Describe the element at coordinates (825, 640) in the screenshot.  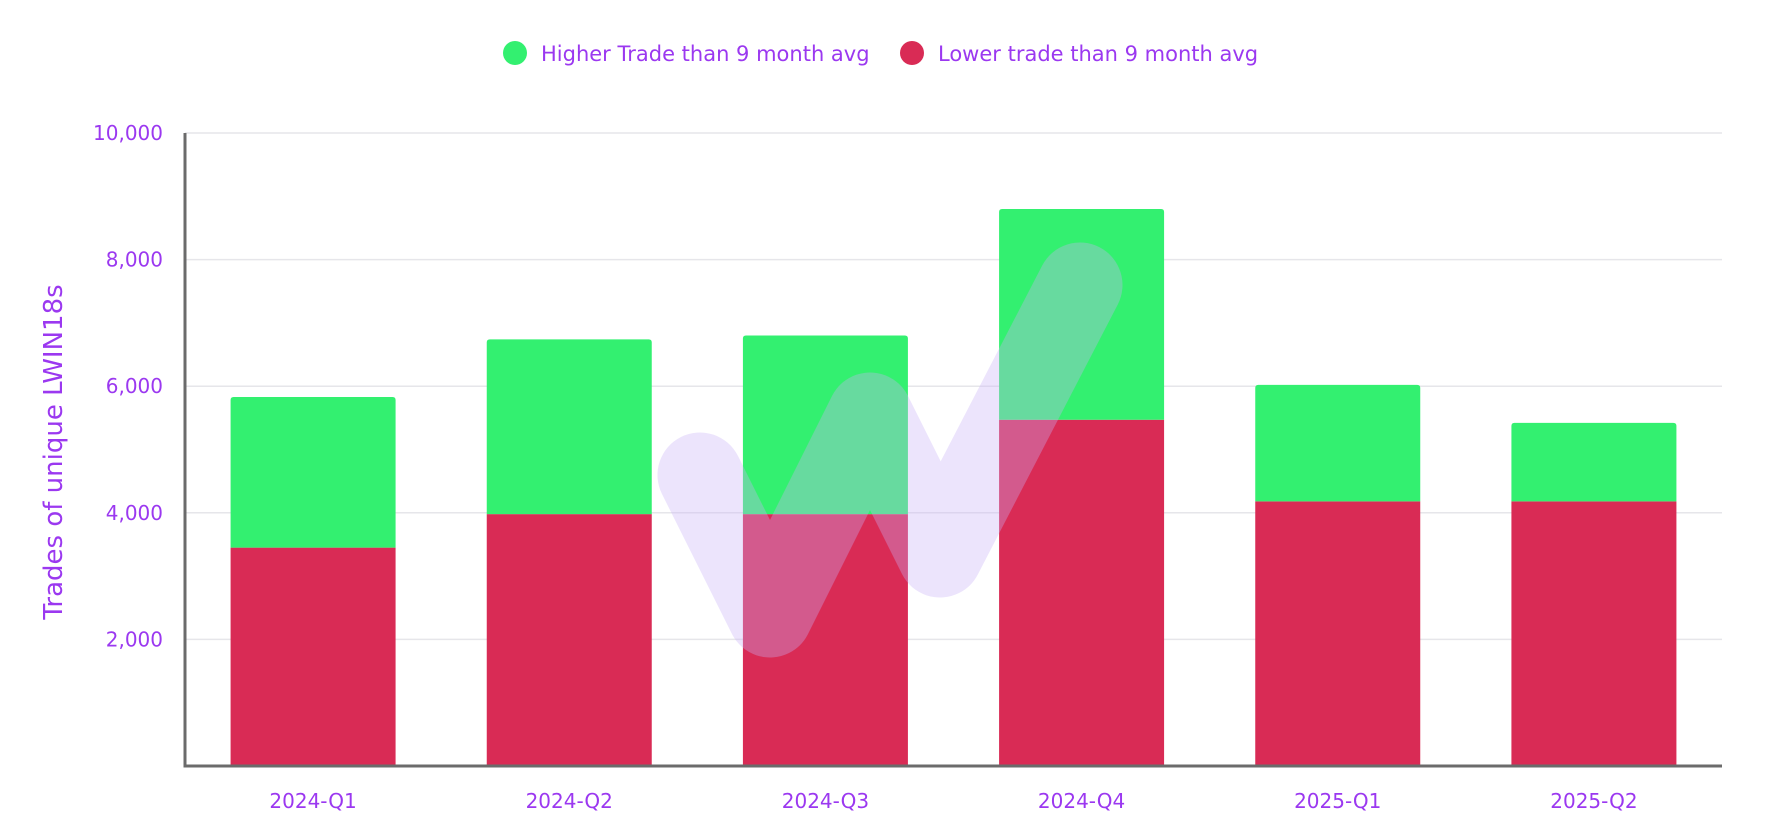
I see `bar-segment-lower-2024-q3` at that location.